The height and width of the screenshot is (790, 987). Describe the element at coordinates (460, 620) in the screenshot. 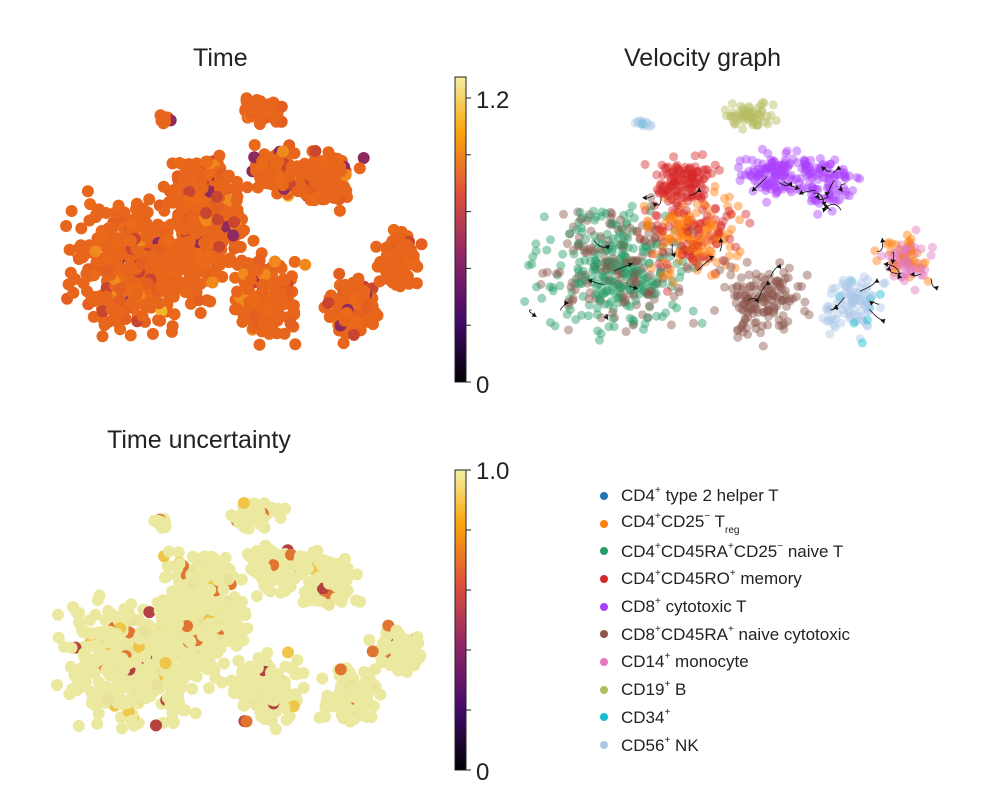

I see `uncertainty-colorbar-gradient` at that location.